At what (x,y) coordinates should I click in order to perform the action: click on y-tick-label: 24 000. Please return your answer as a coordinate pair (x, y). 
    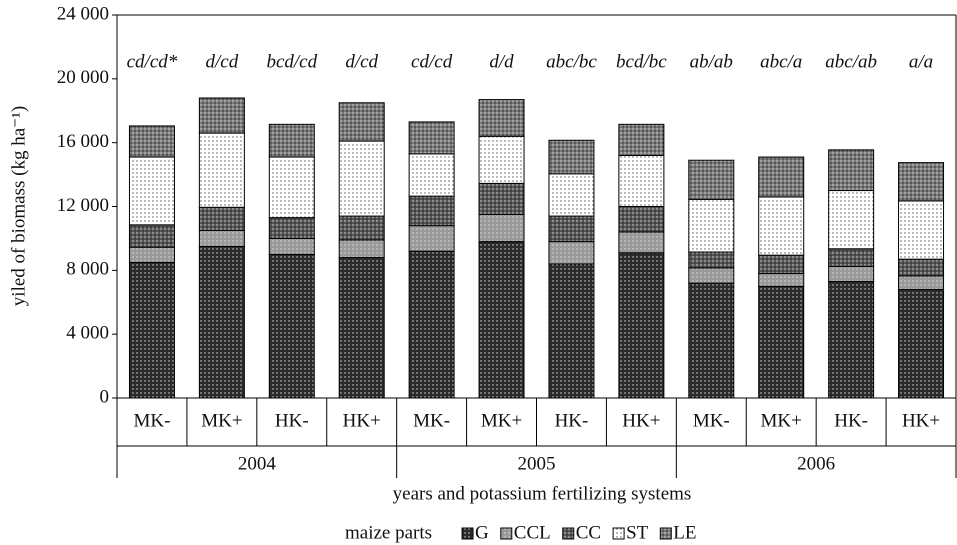
    Looking at the image, I should click on (83, 13).